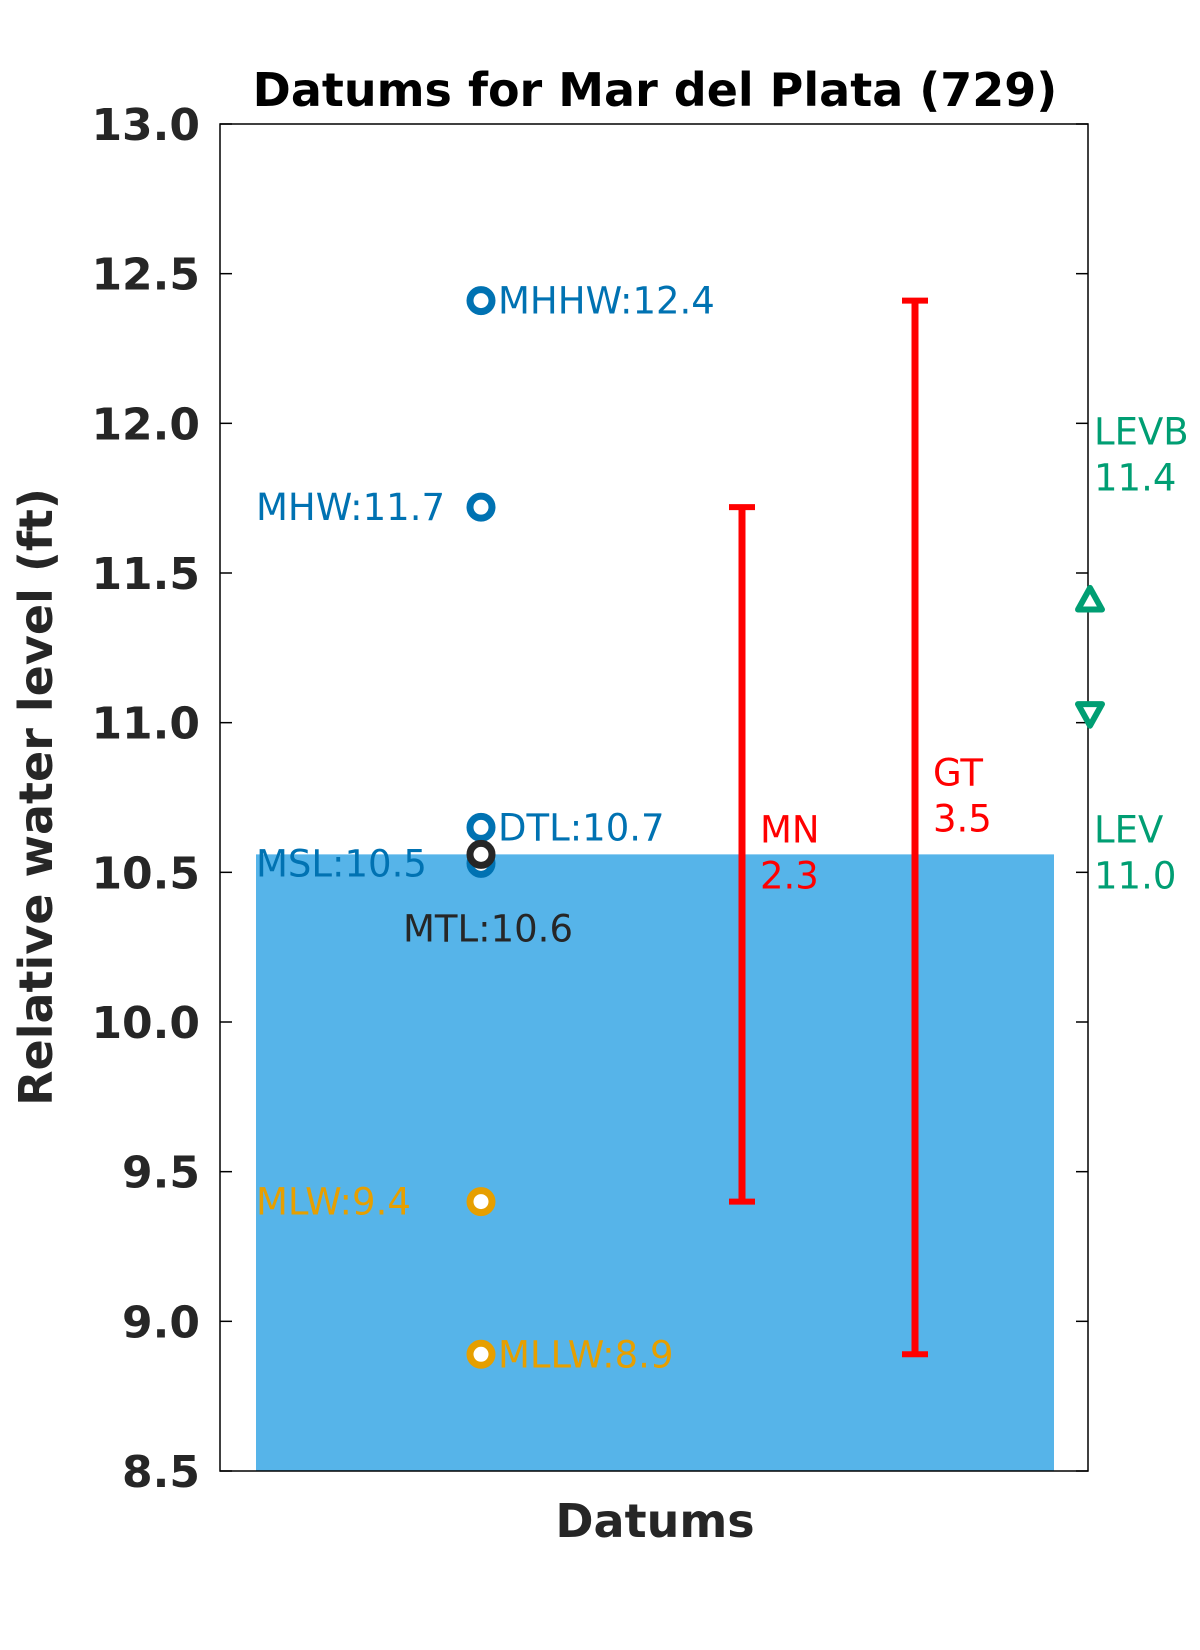 This screenshot has width=1200, height=1650. I want to click on datum-label-mtl: MTL:10.6, so click(488, 928).